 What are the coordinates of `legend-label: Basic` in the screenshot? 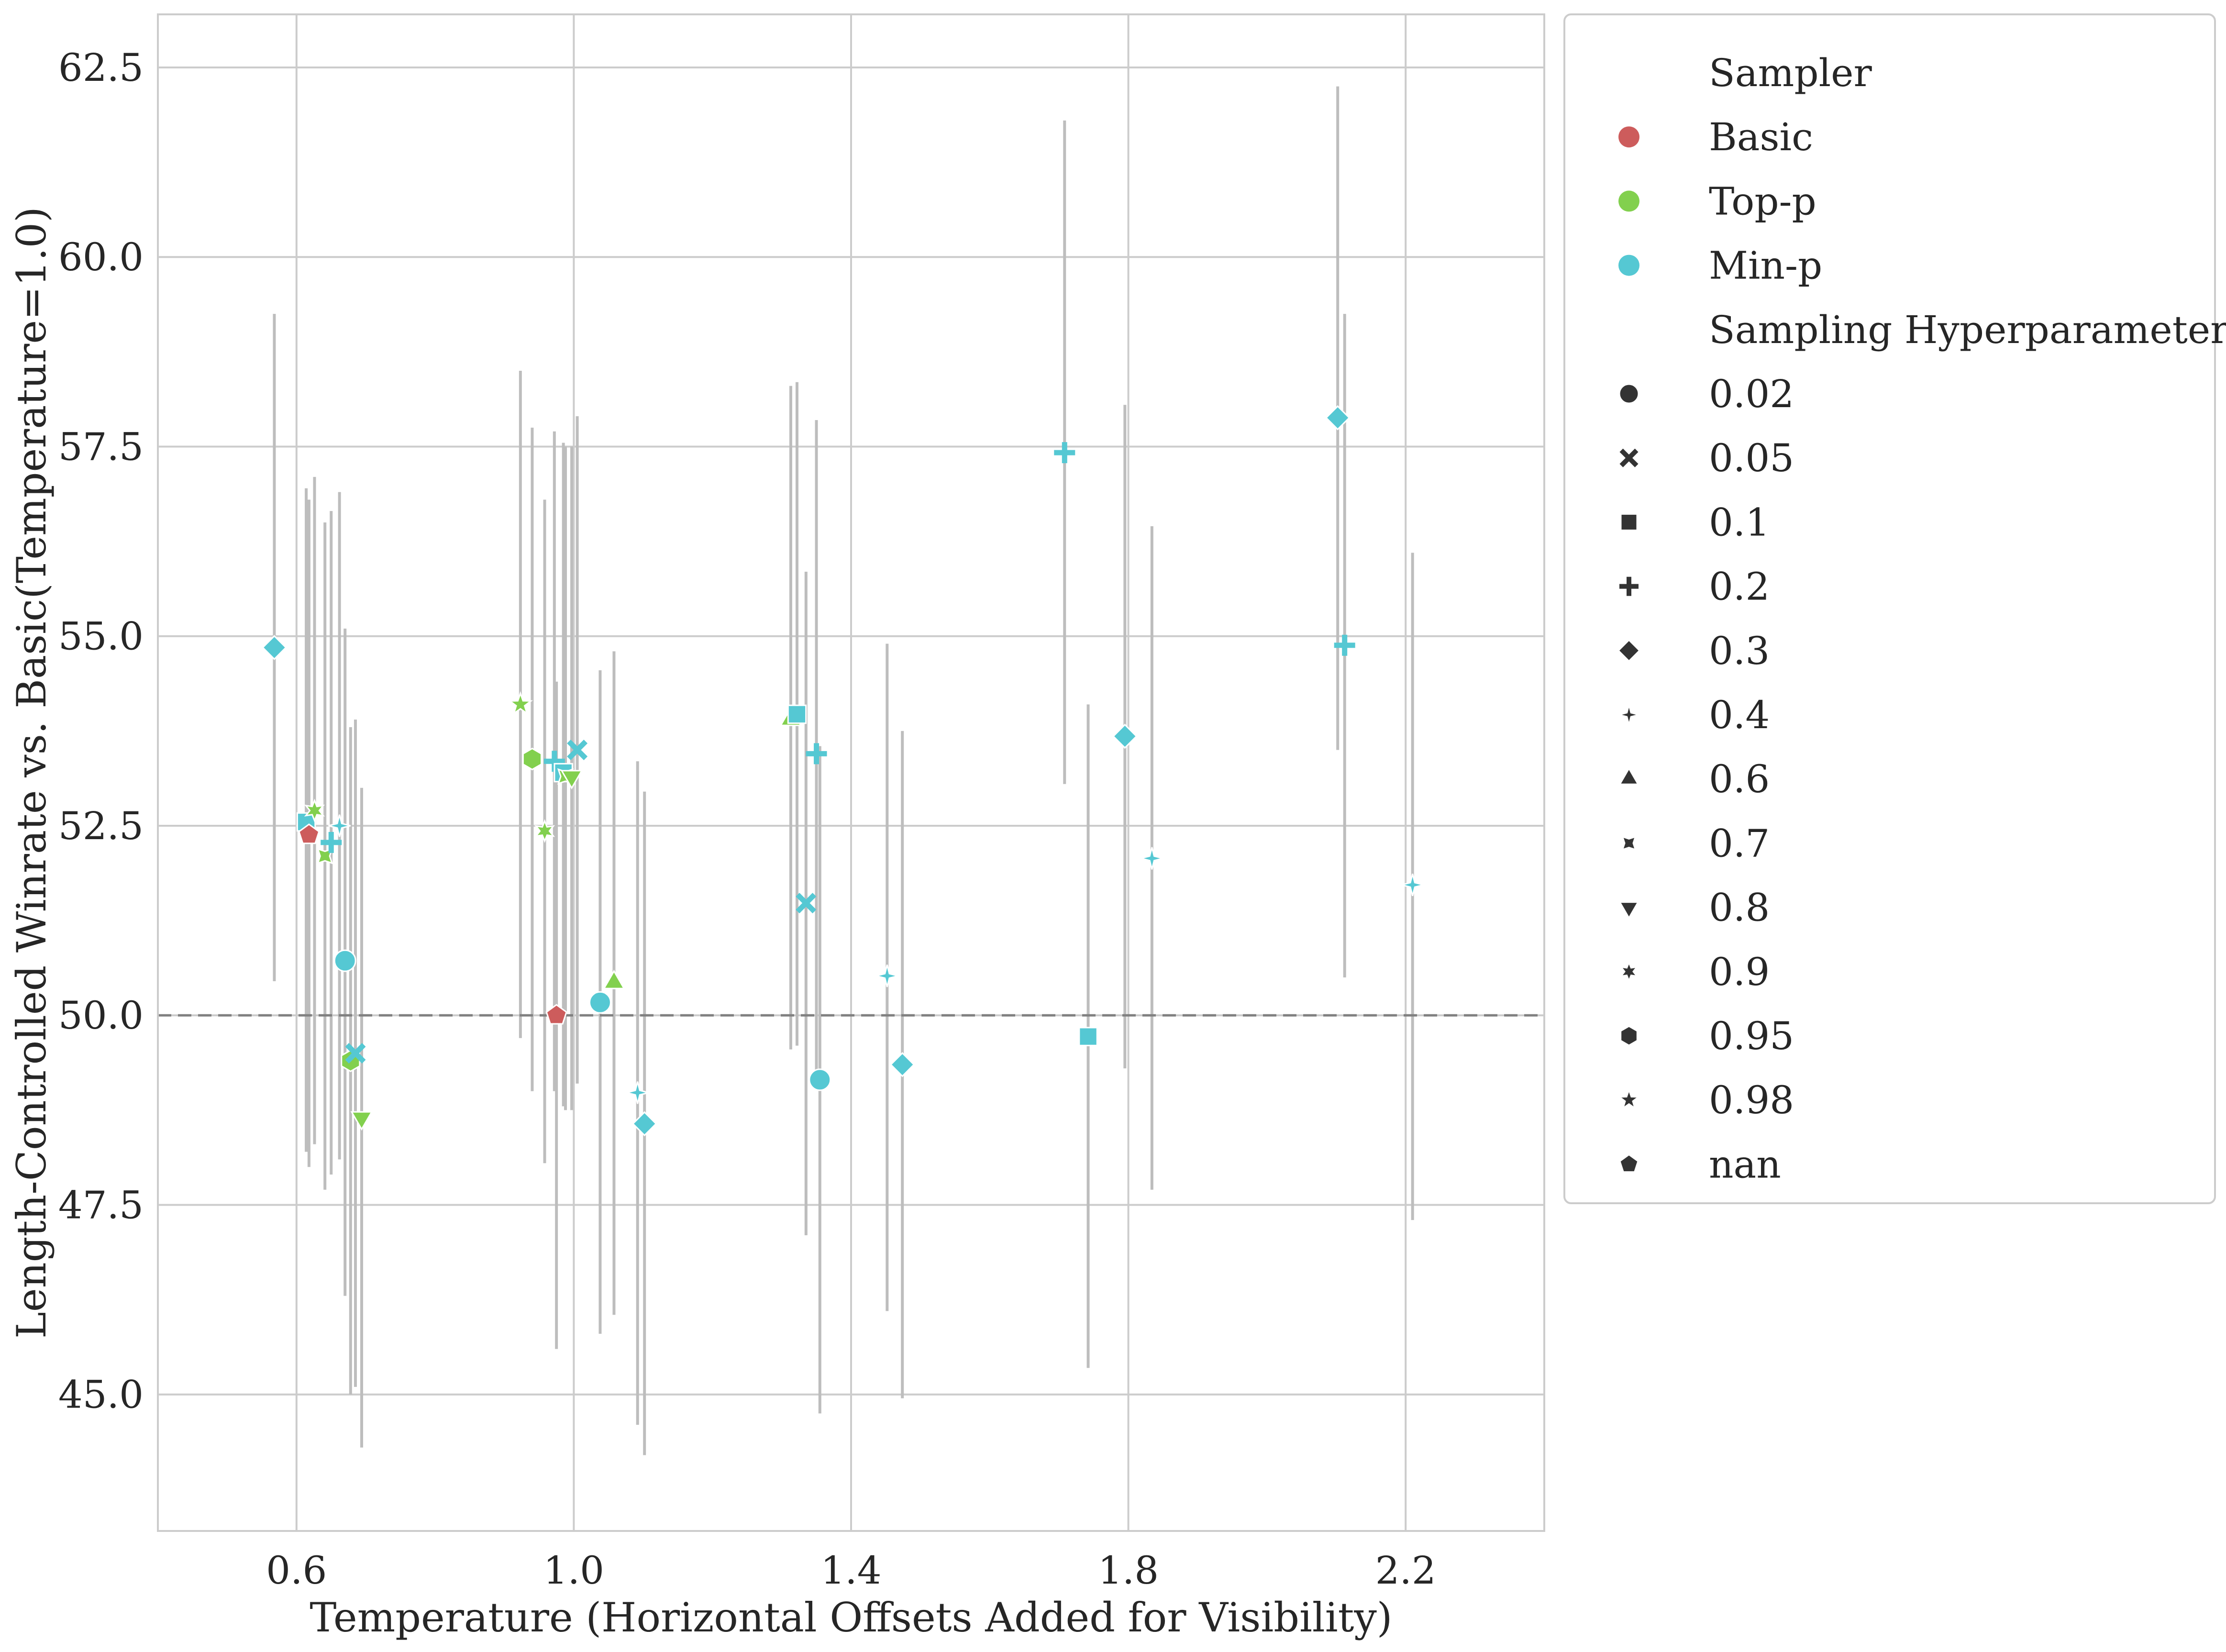 It's located at (1761, 137).